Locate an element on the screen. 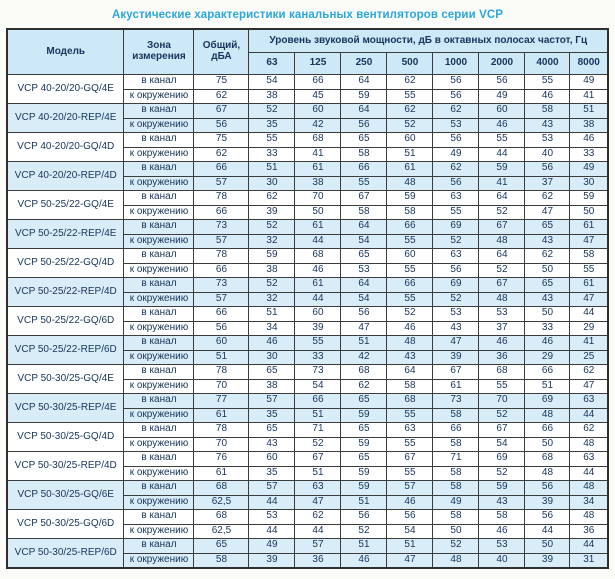 The height and width of the screenshot is (579, 615). band-cell: 43 is located at coordinates (547, 125).